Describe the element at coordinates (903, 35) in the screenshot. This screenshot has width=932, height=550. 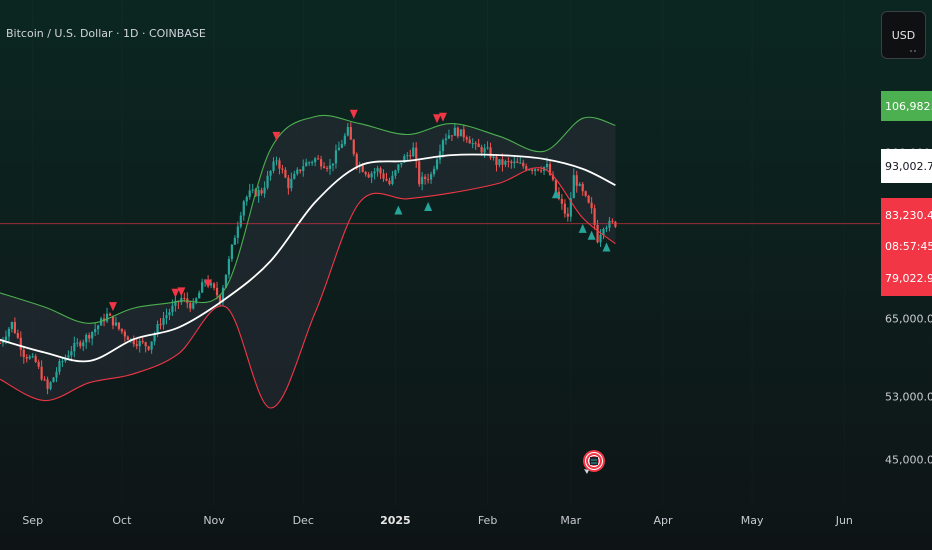
I see `currency-selector: USD` at that location.